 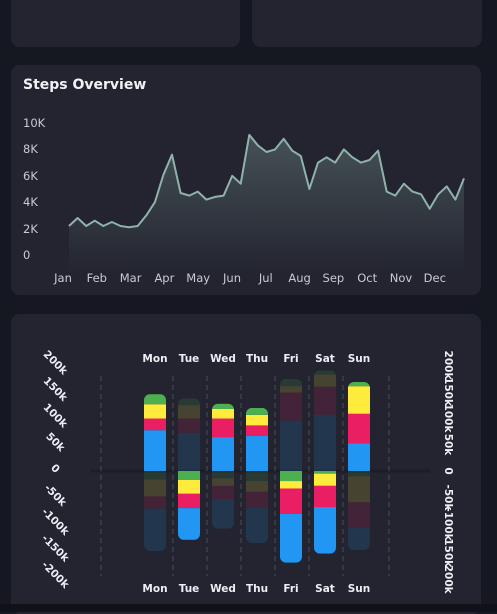 What do you see at coordinates (27, 255) in the screenshot?
I see `steps-y-tick: 0` at bounding box center [27, 255].